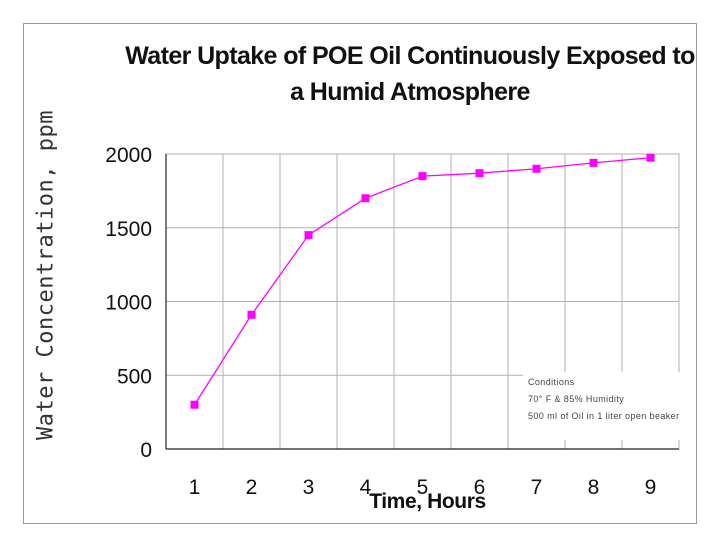 The width and height of the screenshot is (720, 540). I want to click on x-tick-label: 7, so click(537, 487).